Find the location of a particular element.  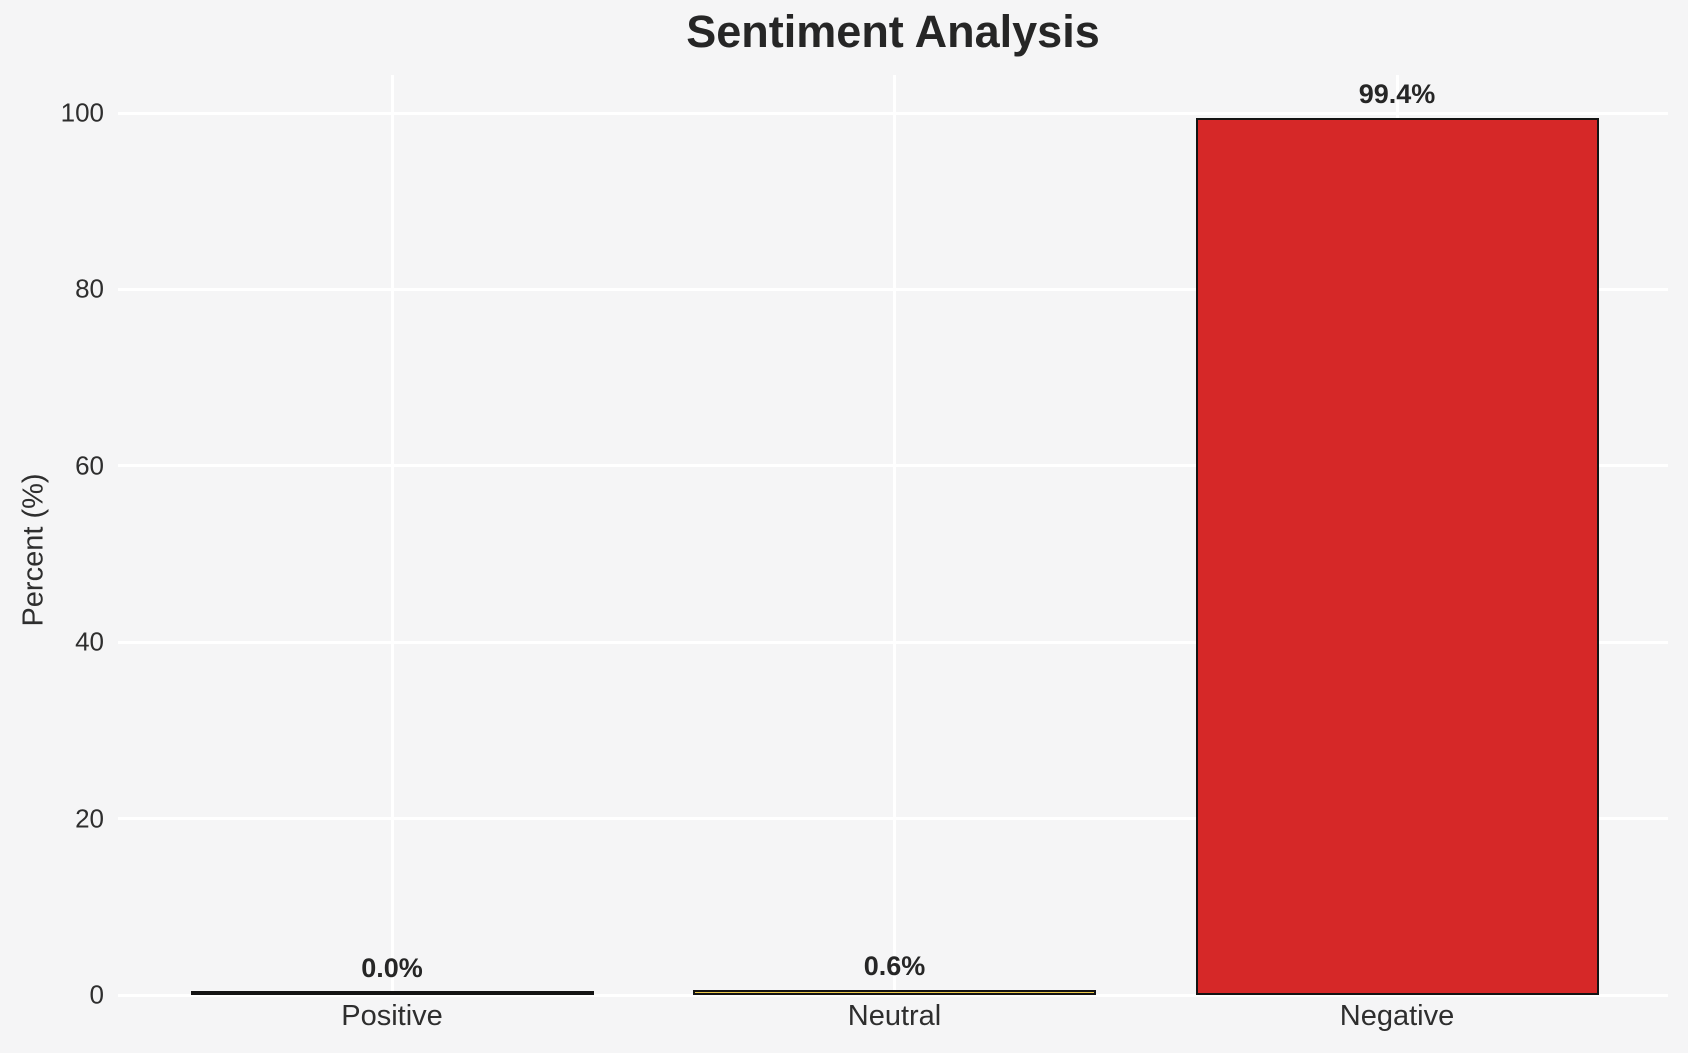

bar-positive is located at coordinates (392, 993).